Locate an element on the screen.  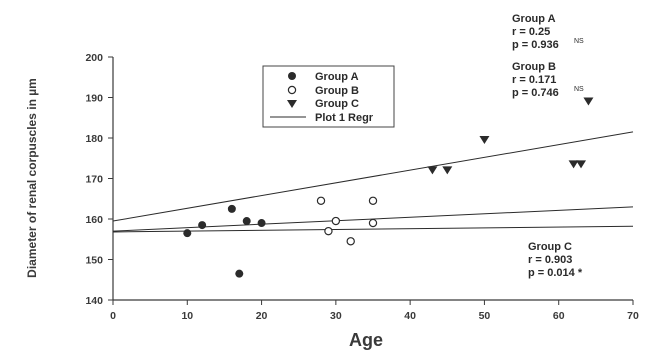
legend-label-group-a: Group A is located at coordinates (337, 77).